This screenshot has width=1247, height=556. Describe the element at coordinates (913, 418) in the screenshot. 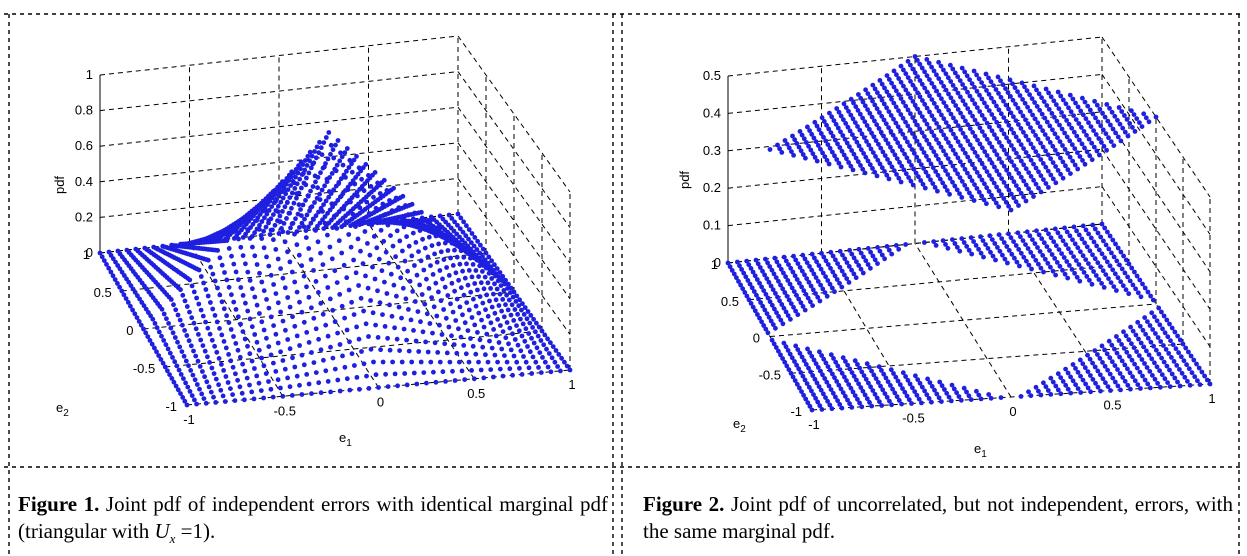

I see `e1-tick-label: -0.5` at that location.